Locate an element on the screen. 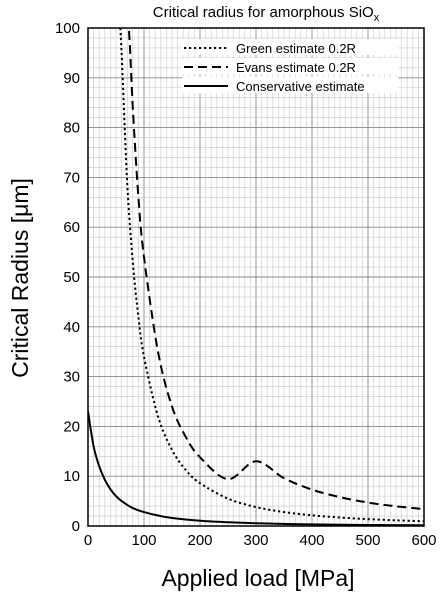 This screenshot has width=446, height=594. x-tick-label: 600 is located at coordinates (423, 540).